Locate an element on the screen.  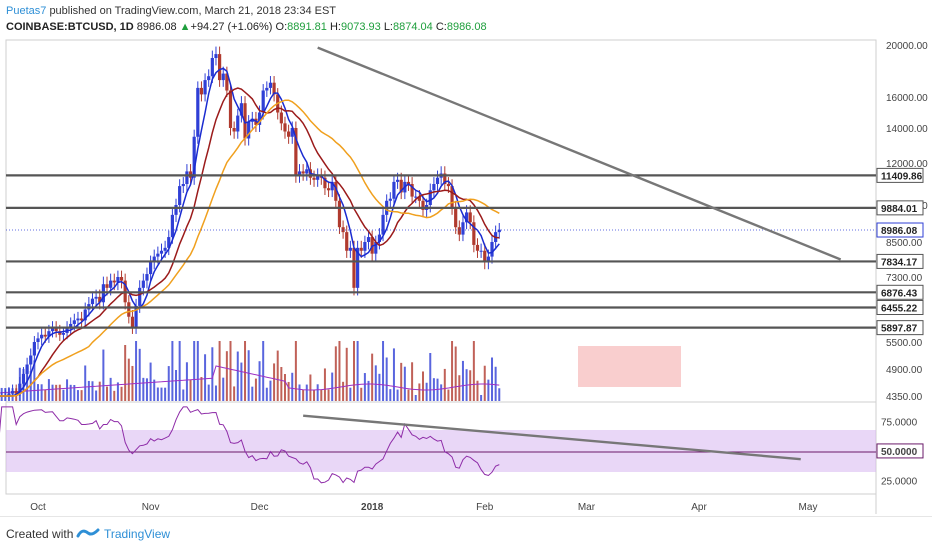
level-label: 8986.08 is located at coordinates (899, 231).